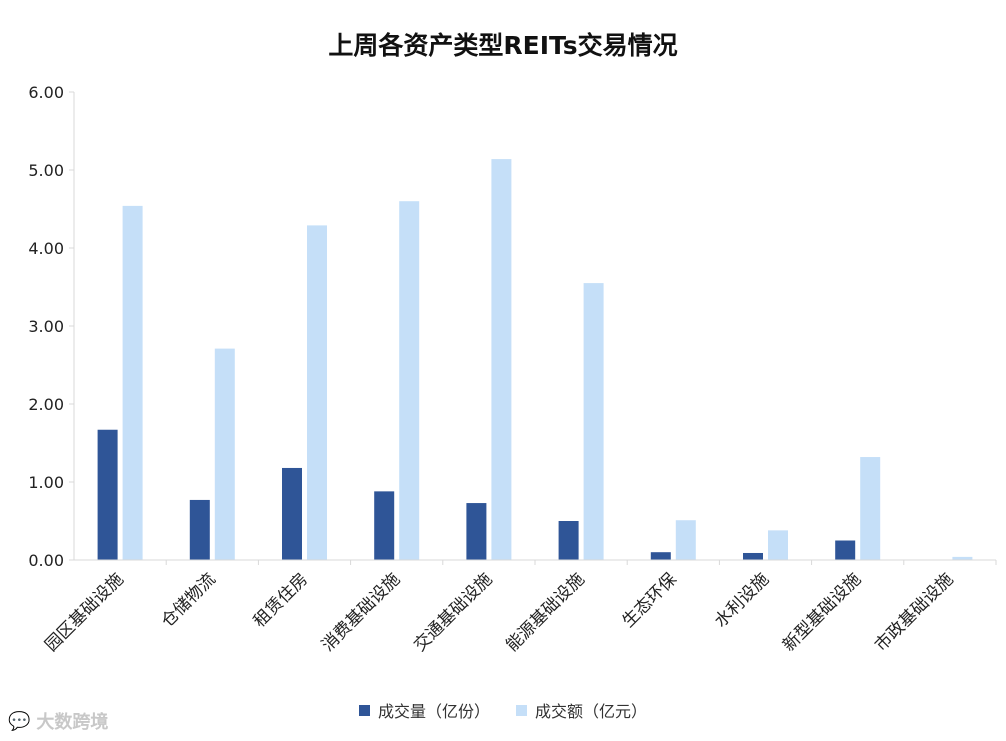 The image size is (1006, 741). Describe the element at coordinates (650, 600) in the screenshot. I see `x-category-label: 生态环保` at that location.